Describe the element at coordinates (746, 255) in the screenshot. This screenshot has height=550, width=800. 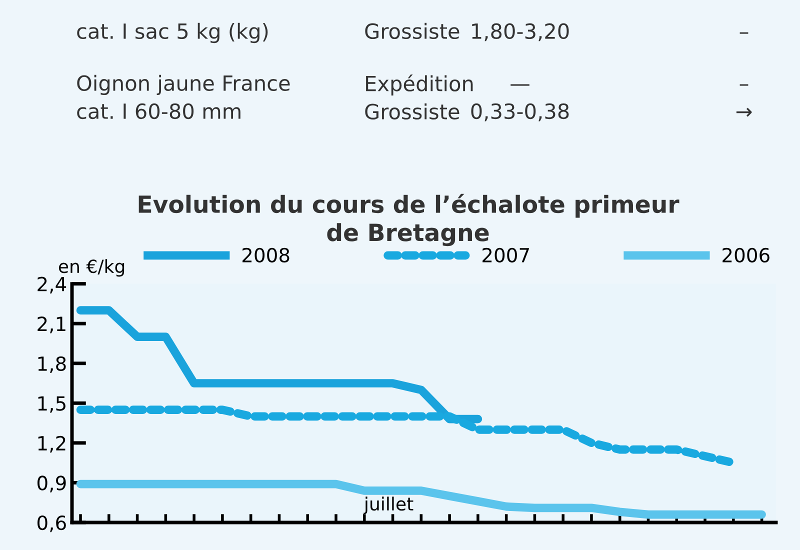
I see `legend-label: 2006` at that location.